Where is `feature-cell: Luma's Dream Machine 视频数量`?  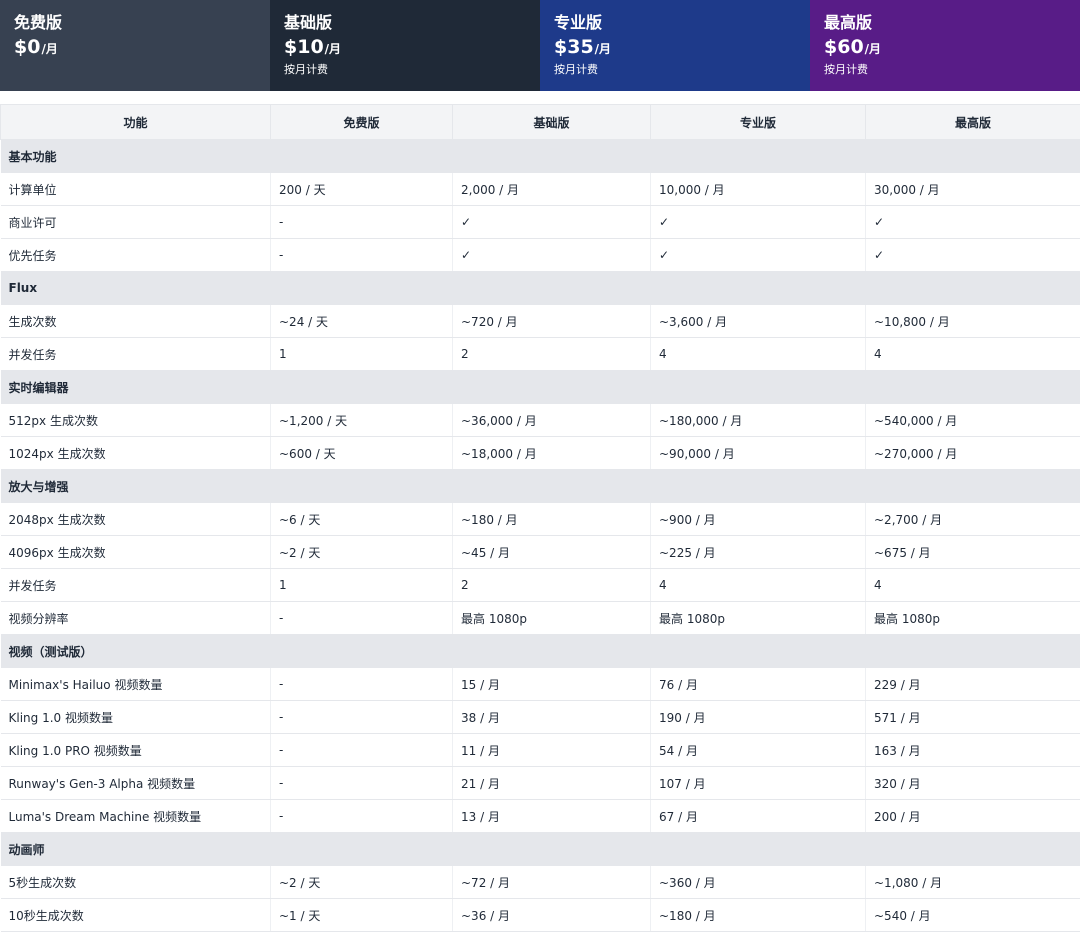 feature-cell: Luma's Dream Machine 视频数量 is located at coordinates (135, 816).